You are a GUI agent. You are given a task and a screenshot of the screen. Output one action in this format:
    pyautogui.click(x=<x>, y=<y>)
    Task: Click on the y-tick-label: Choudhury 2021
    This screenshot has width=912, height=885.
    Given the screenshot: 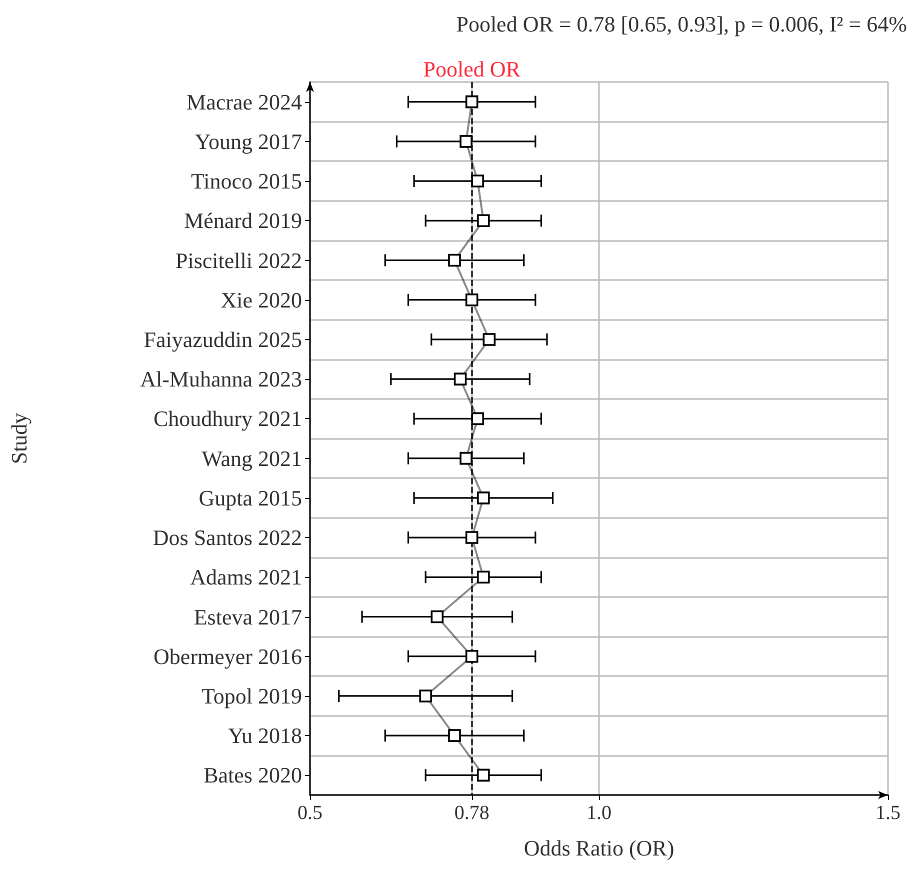 What is the action you would take?
    pyautogui.click(x=228, y=419)
    